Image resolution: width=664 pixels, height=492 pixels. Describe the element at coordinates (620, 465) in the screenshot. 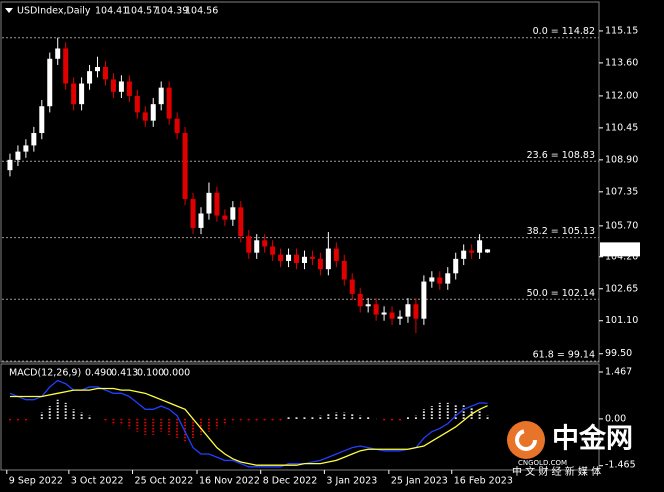

I see `y-tick-label: -1.465` at that location.